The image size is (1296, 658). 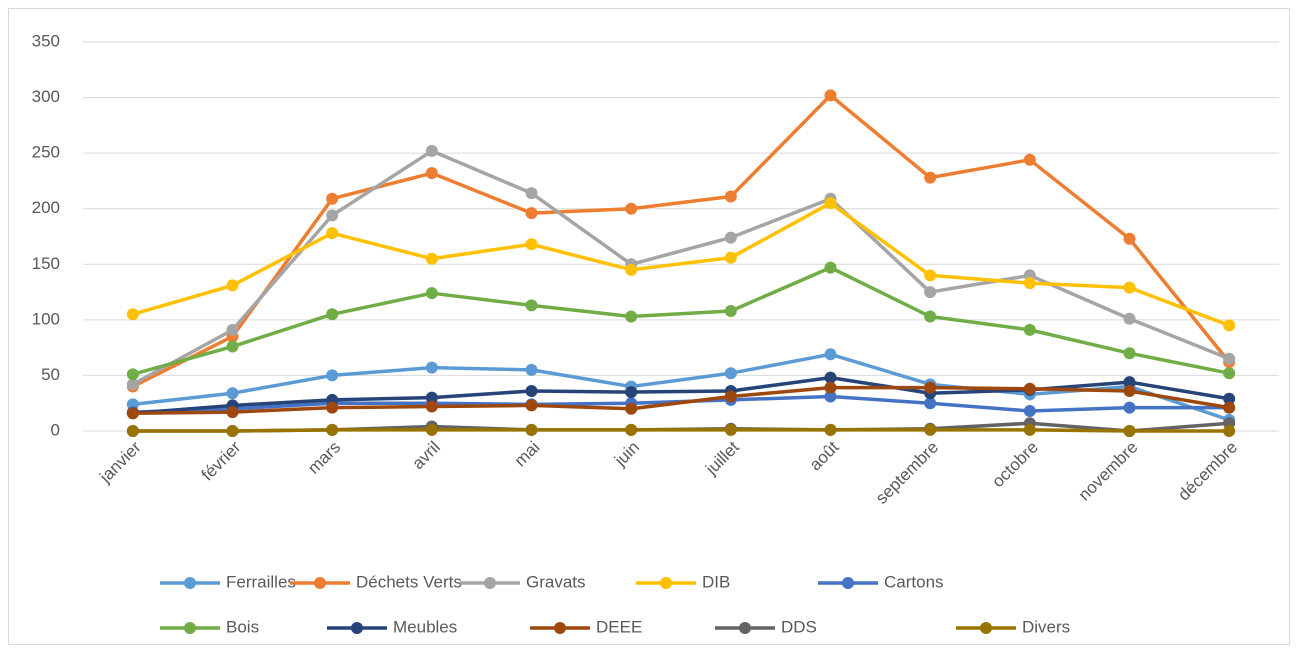 I want to click on legend-label: Gravats, so click(x=556, y=581).